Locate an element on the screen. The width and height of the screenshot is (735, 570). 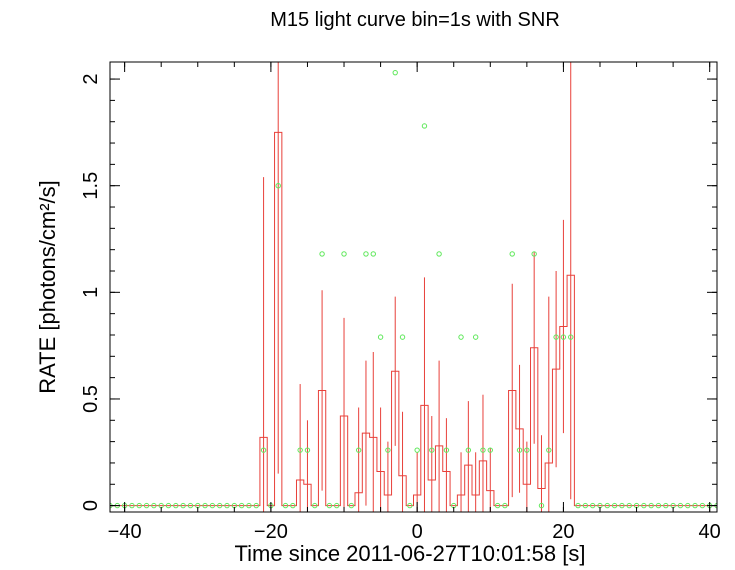
y-tick-label: 0 is located at coordinates (91, 505).